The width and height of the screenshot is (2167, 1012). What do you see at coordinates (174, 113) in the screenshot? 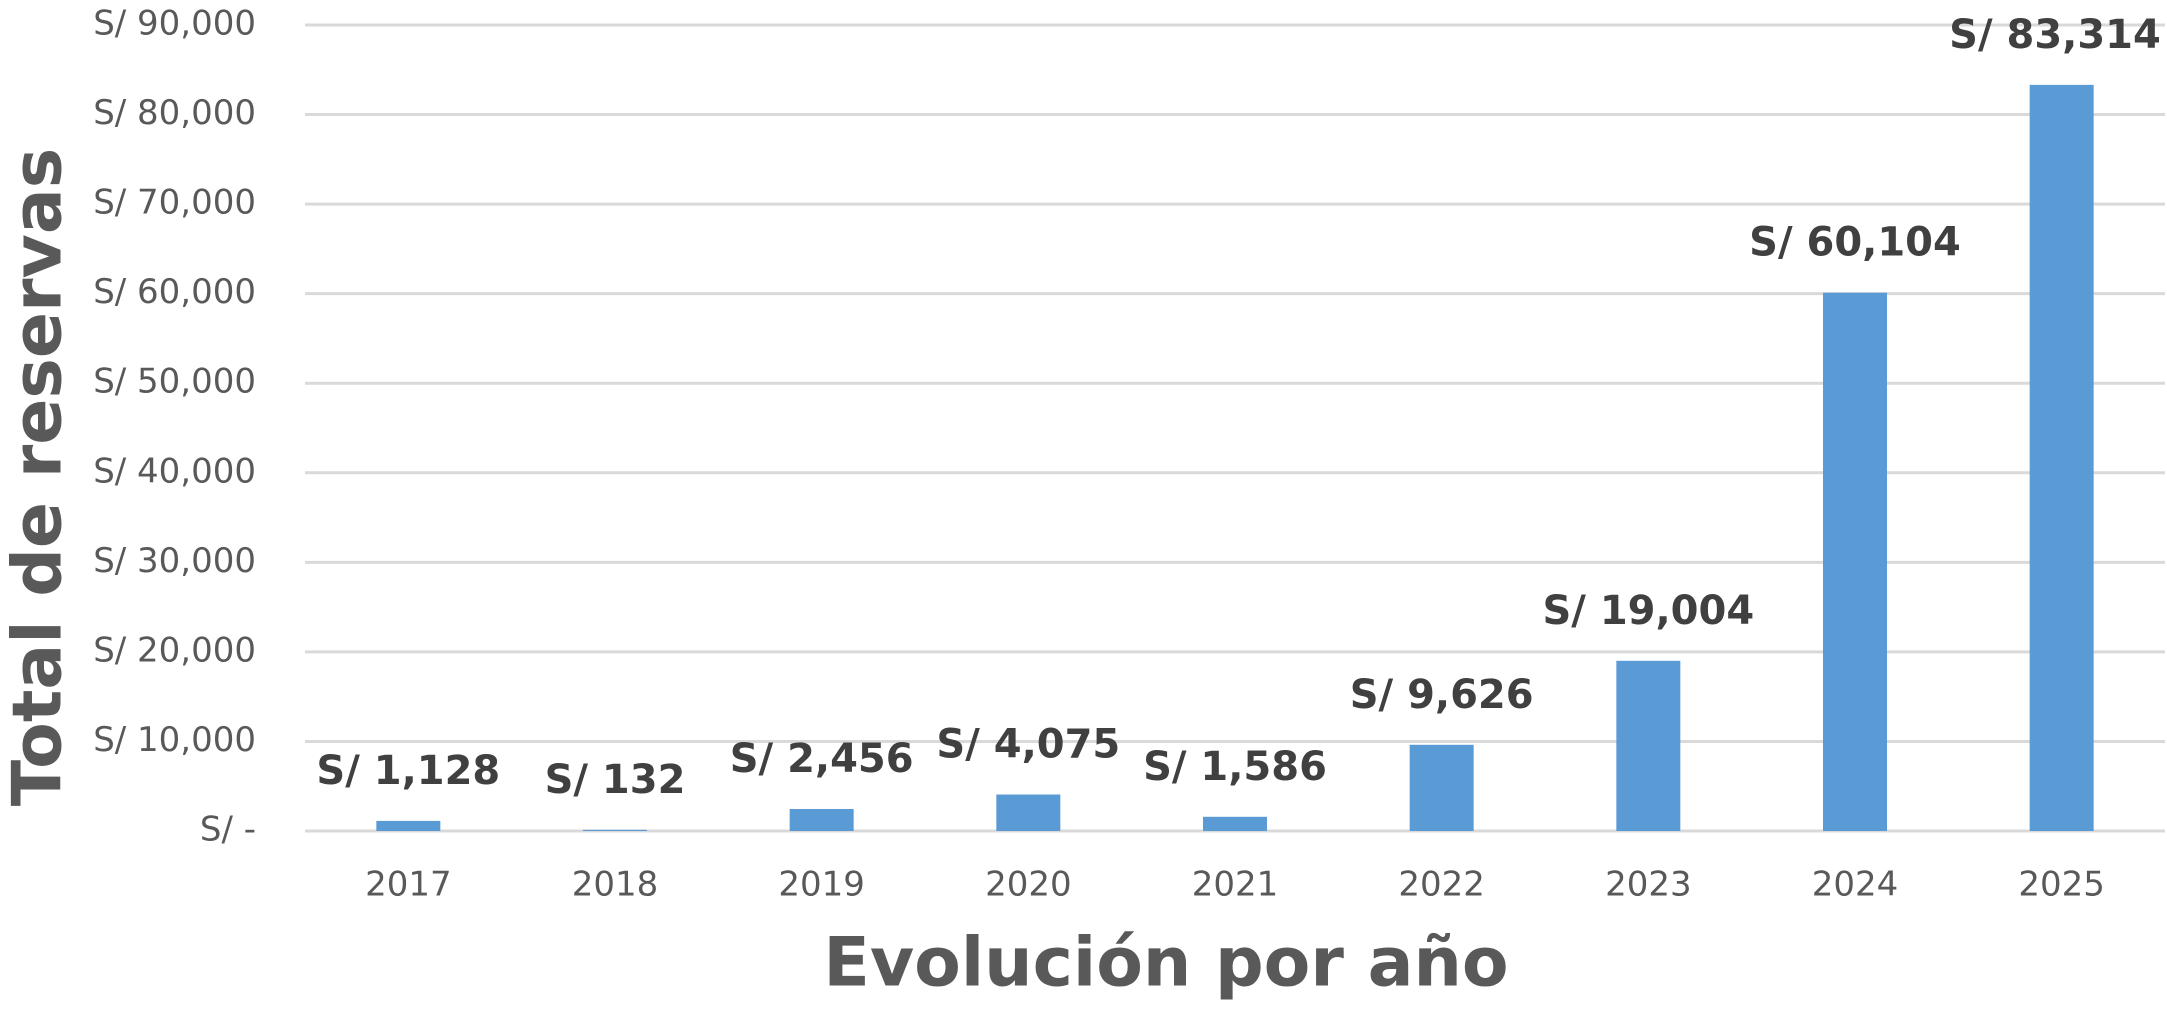
I see `y-tick-label: S/ 80,000` at bounding box center [174, 113].